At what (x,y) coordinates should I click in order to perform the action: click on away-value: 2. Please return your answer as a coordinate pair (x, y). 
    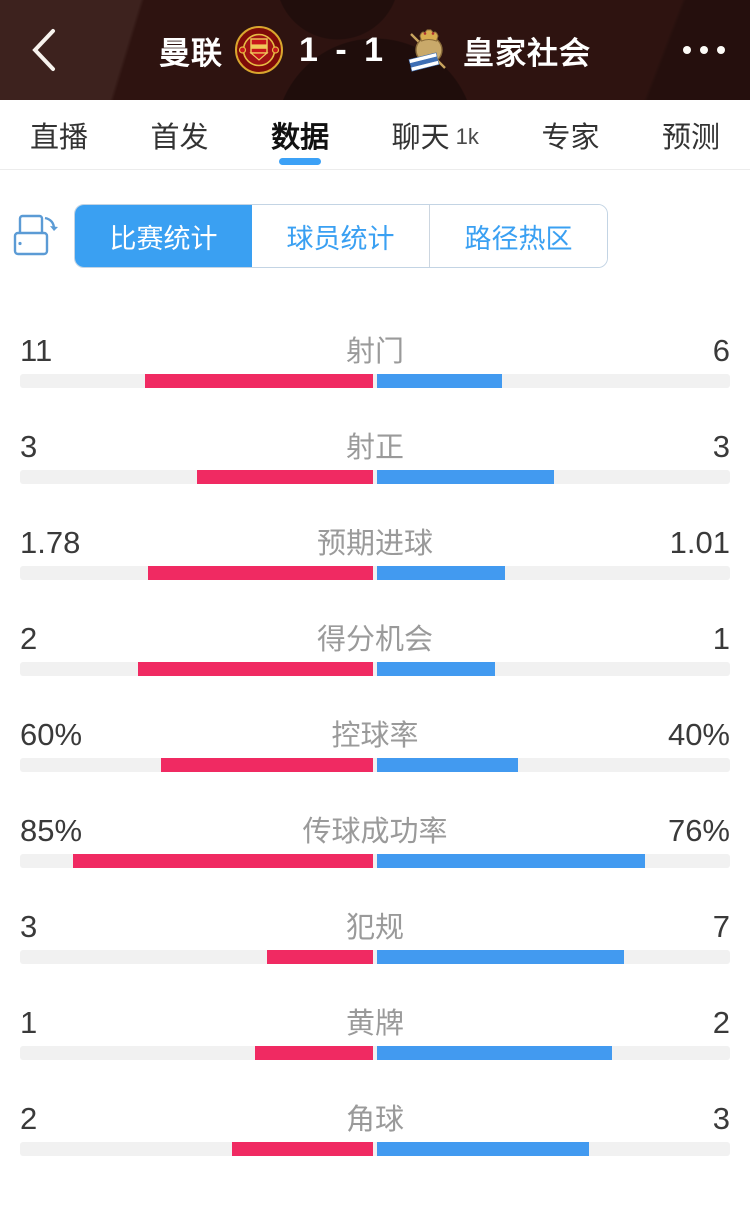
    Looking at the image, I should click on (721, 1022).